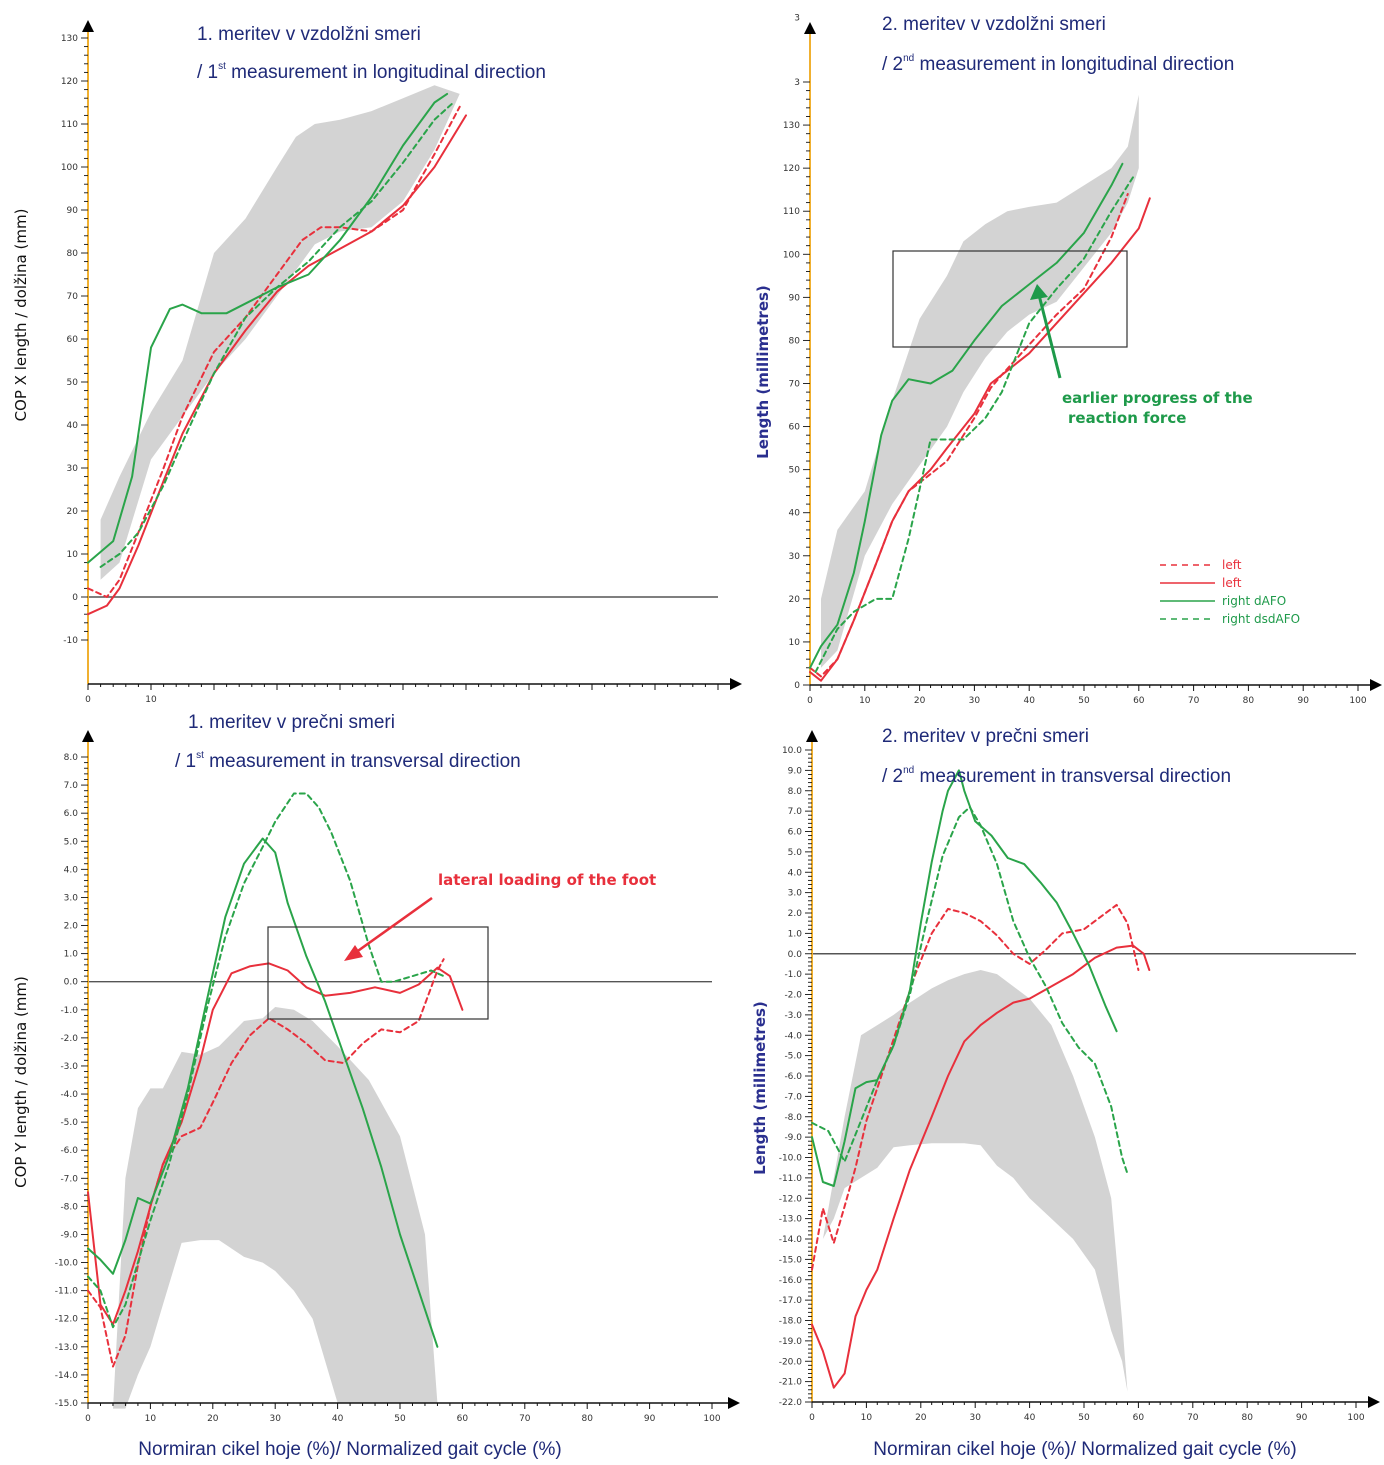 This screenshot has width=1384, height=1465. Describe the element at coordinates (795, 853) in the screenshot. I see `y-tick-label: 5.0` at that location.